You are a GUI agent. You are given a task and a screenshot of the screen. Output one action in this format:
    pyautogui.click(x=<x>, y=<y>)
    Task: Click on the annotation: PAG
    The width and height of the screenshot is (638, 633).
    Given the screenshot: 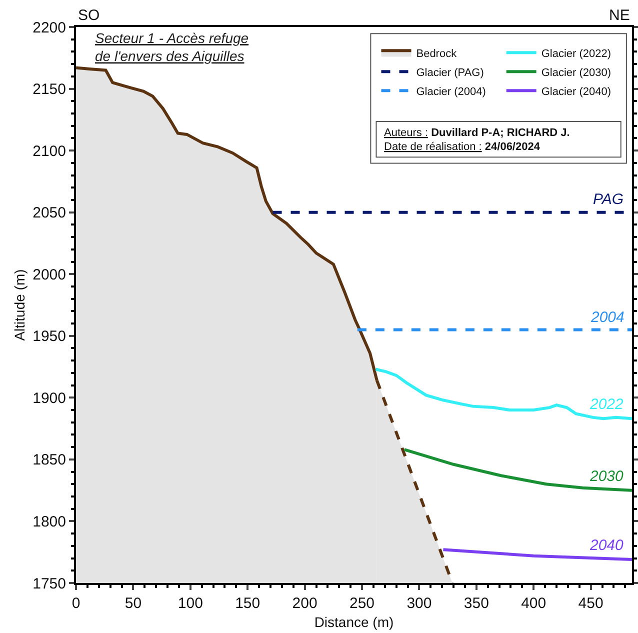 What is the action you would take?
    pyautogui.click(x=608, y=199)
    